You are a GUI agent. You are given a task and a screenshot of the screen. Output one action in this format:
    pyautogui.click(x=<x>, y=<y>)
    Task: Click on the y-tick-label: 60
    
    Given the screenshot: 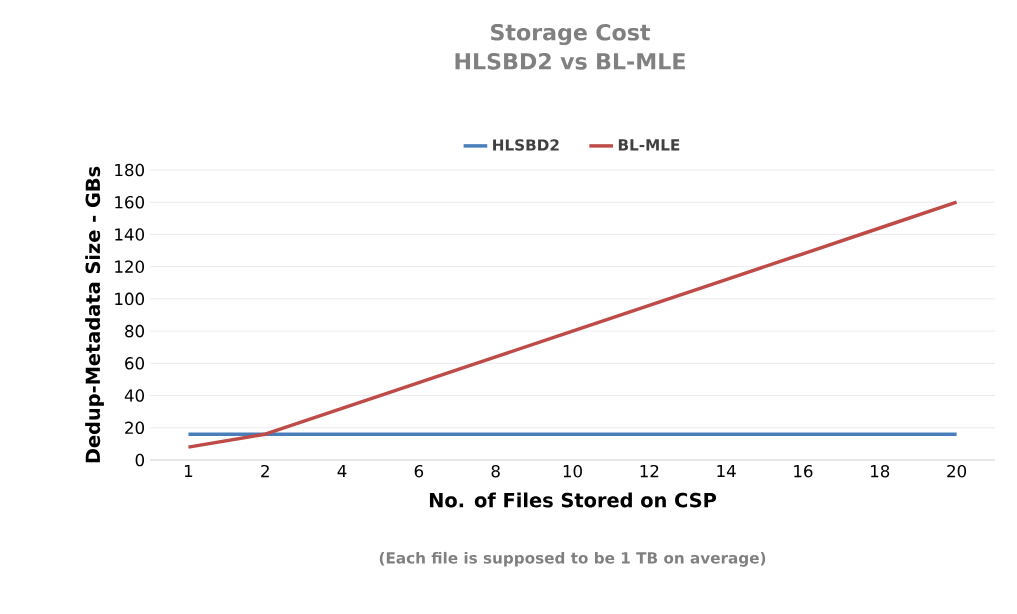 What is the action you would take?
    pyautogui.click(x=135, y=363)
    